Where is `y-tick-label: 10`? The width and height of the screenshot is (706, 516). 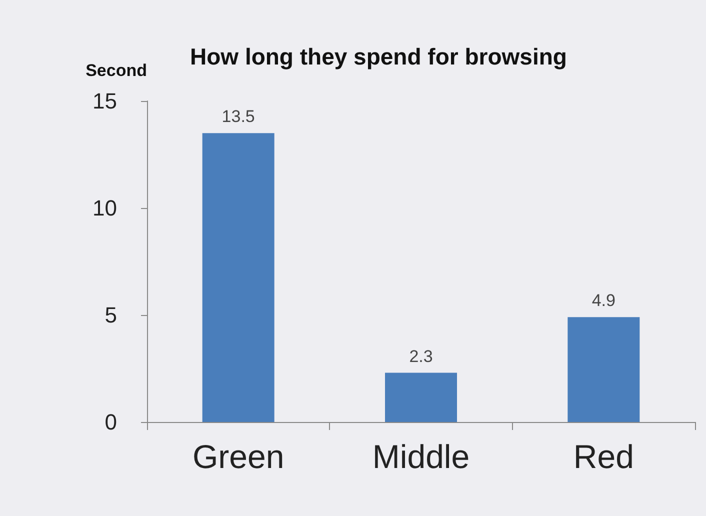 y-tick-label: 10 is located at coordinates (104, 208).